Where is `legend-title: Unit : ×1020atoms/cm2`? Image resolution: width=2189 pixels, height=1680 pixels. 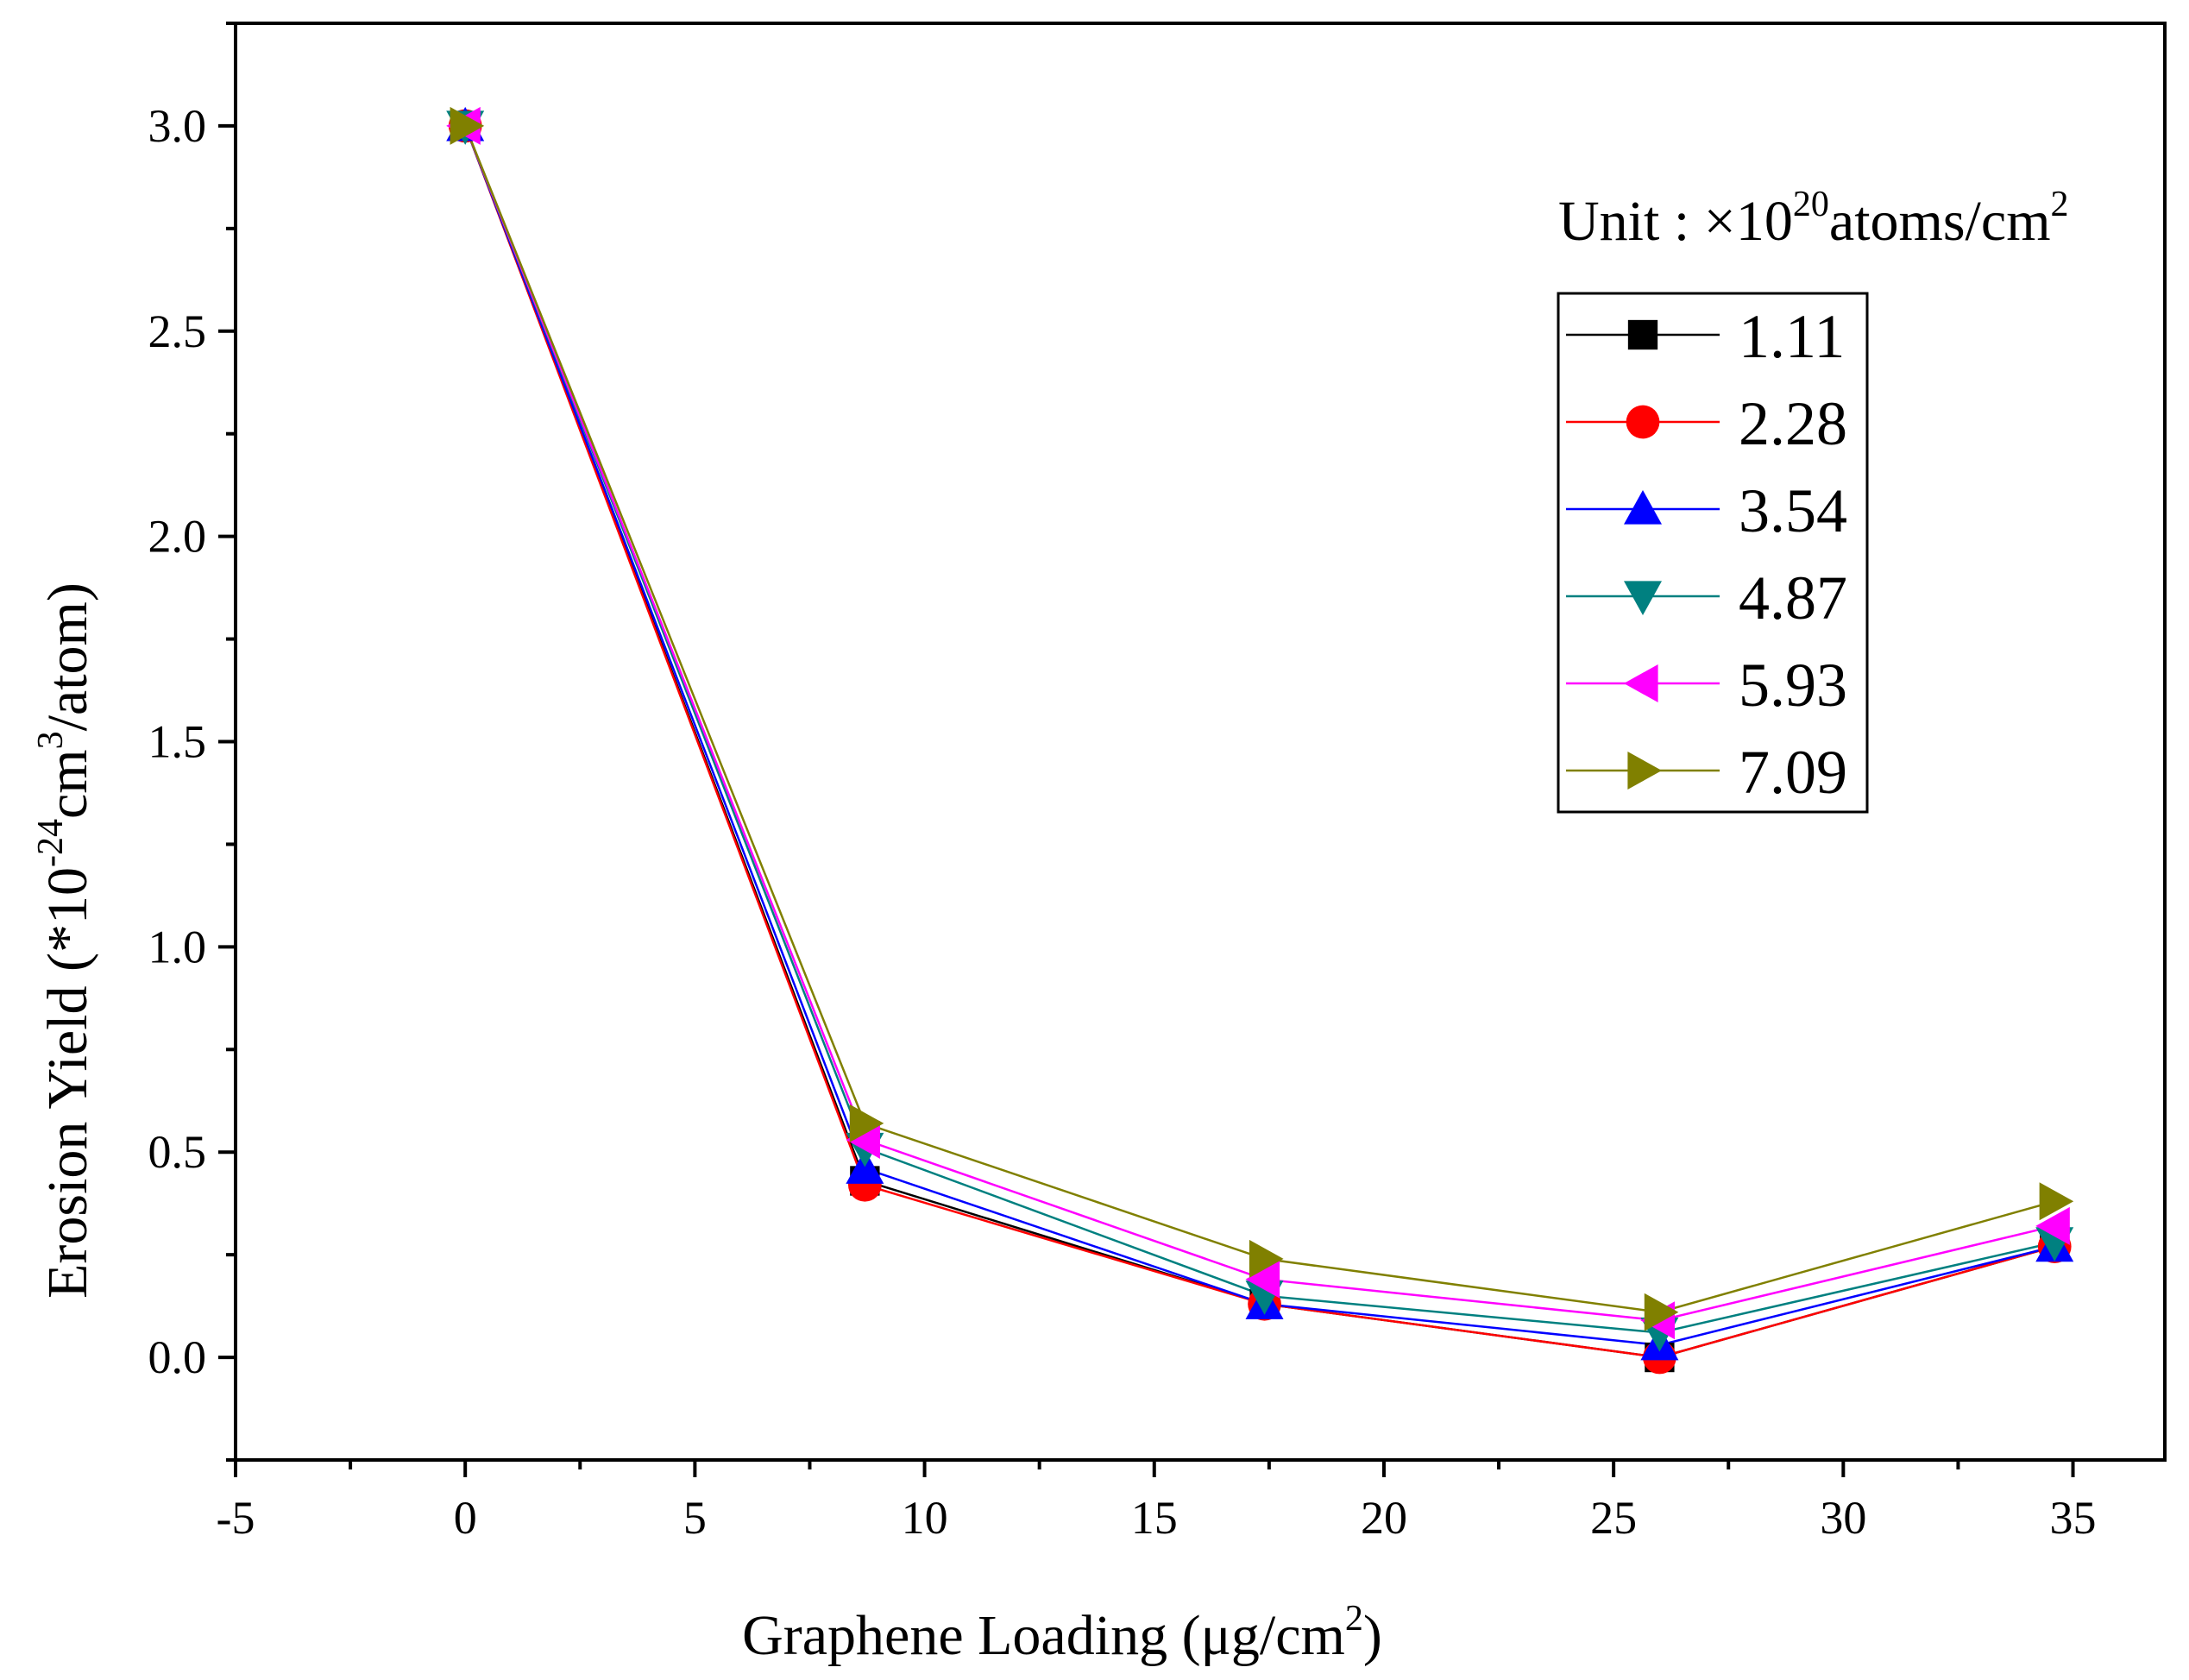
legend-title: Unit : ×1020atoms/cm2 is located at coordinates (1813, 219).